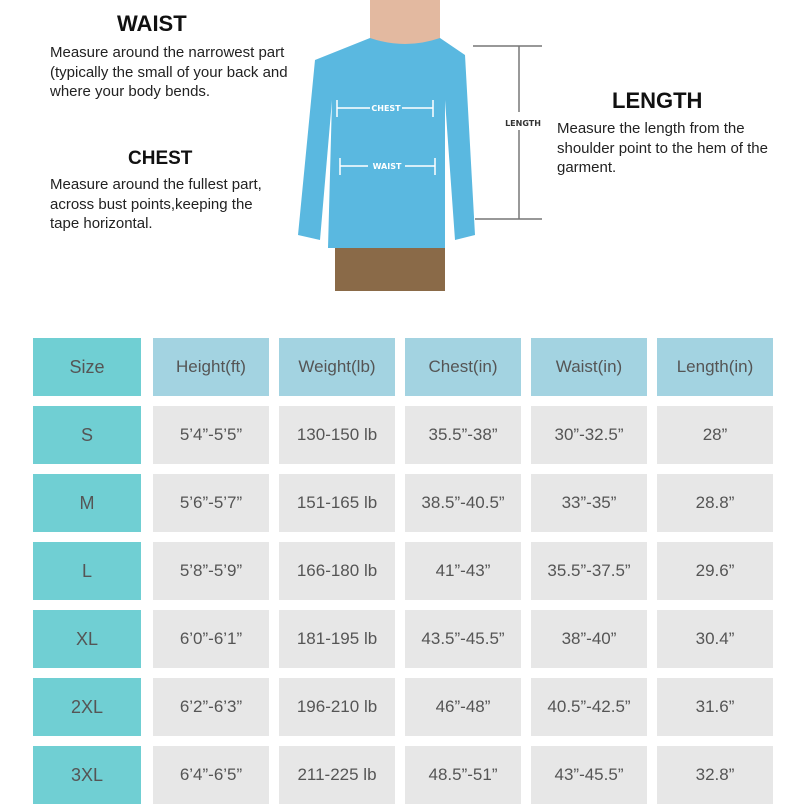  Describe the element at coordinates (211, 503) in the screenshot. I see `table-cell: 5’6”-5’7”` at that location.